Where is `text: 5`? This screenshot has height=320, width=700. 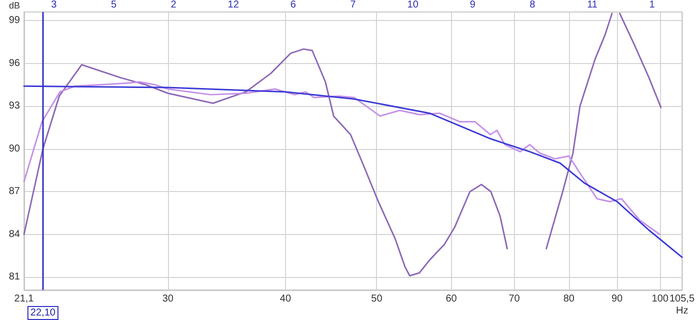 text: 5 is located at coordinates (113, 5).